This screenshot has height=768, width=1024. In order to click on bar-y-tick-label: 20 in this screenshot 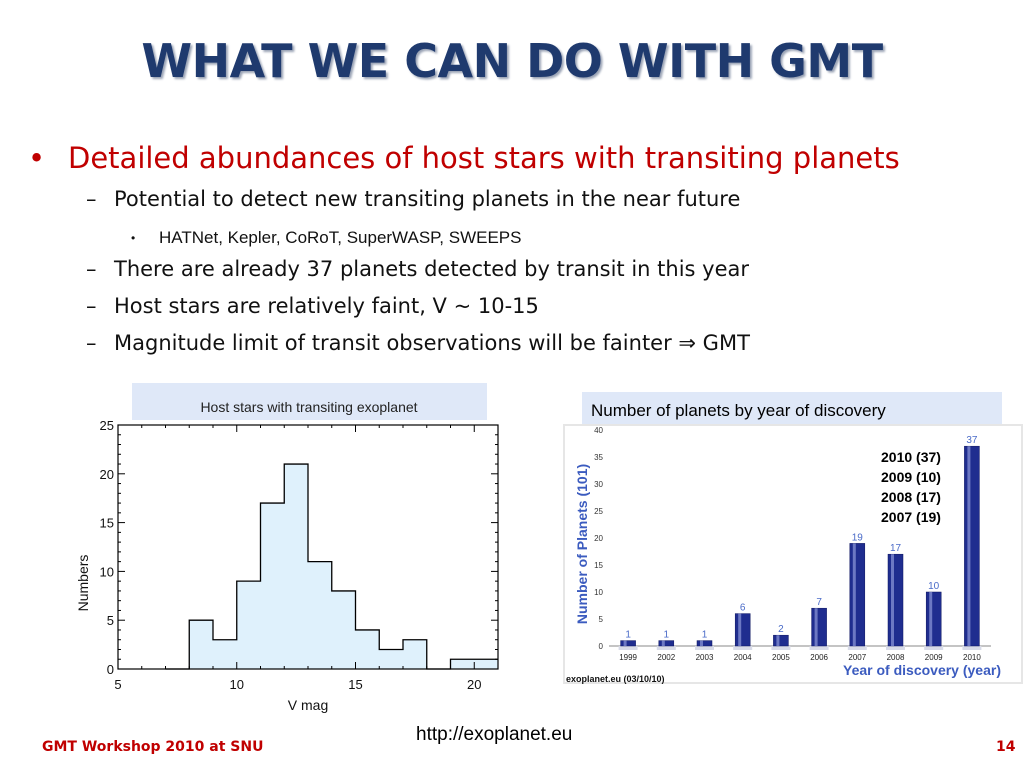, I will do `click(598, 538)`.